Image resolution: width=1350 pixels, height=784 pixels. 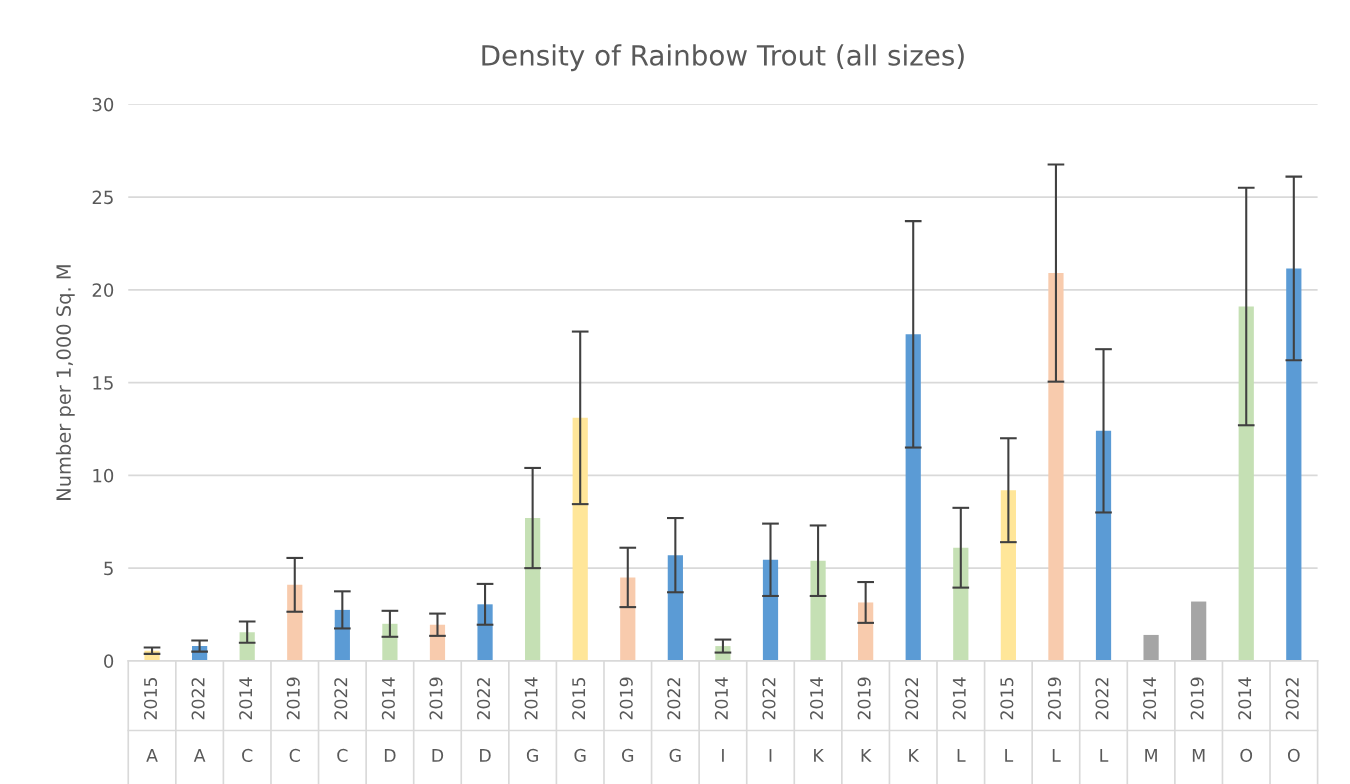 I want to click on y-tick-label: 0, so click(x=109, y=661).